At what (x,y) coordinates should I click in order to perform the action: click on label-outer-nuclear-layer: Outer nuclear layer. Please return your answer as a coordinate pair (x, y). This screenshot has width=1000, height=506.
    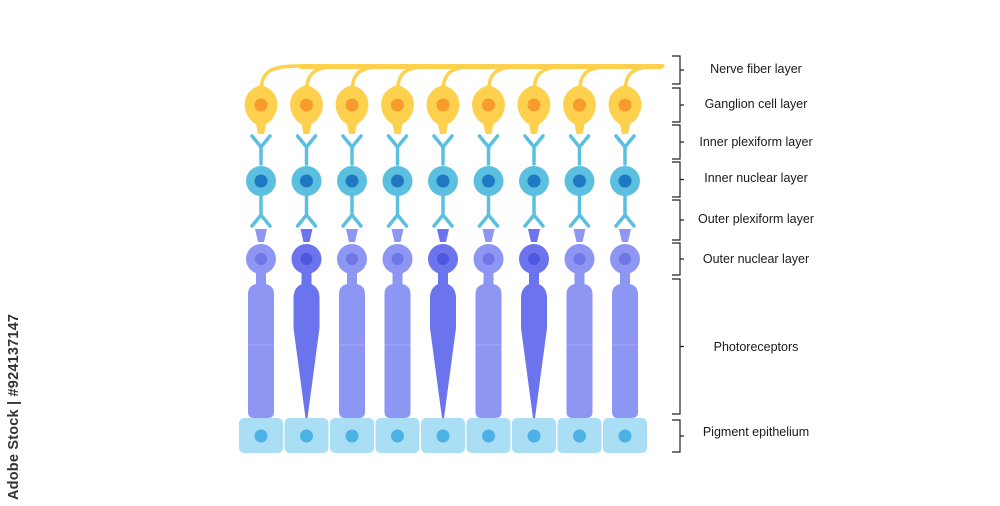
    Looking at the image, I should click on (756, 259).